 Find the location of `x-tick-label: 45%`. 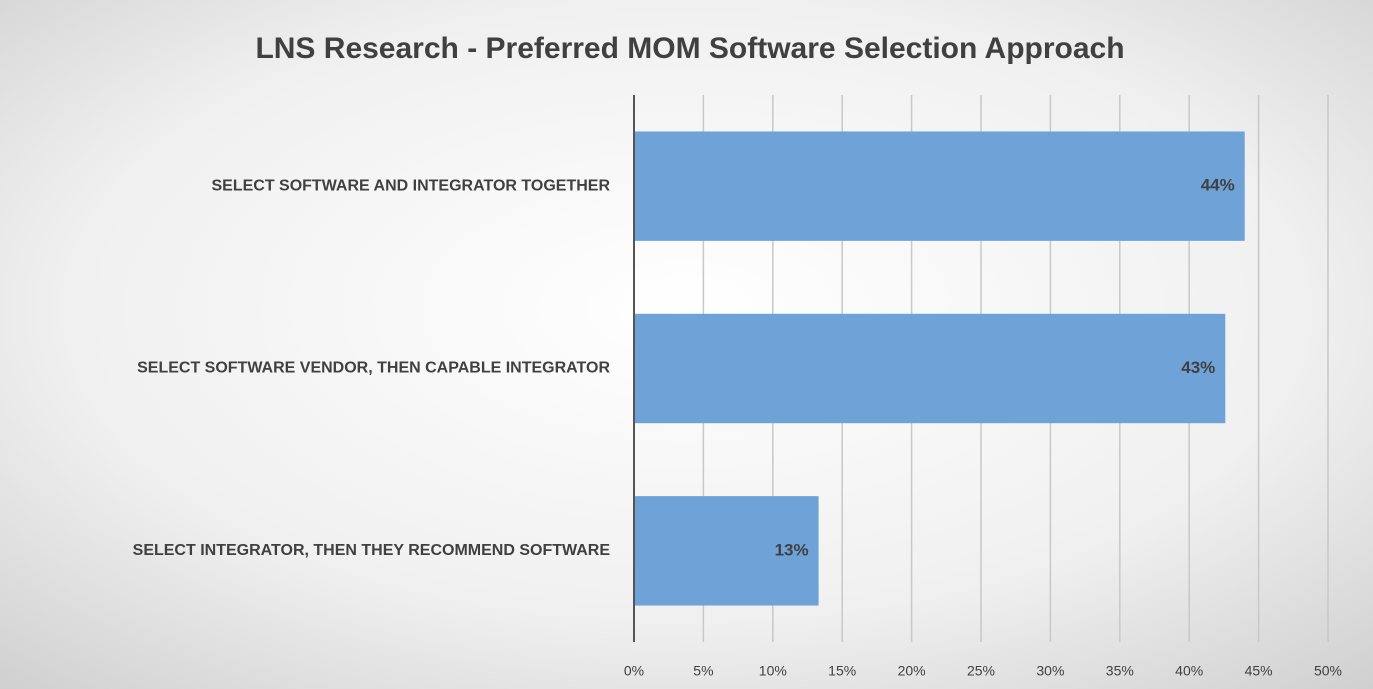

x-tick-label: 45% is located at coordinates (1259, 671).